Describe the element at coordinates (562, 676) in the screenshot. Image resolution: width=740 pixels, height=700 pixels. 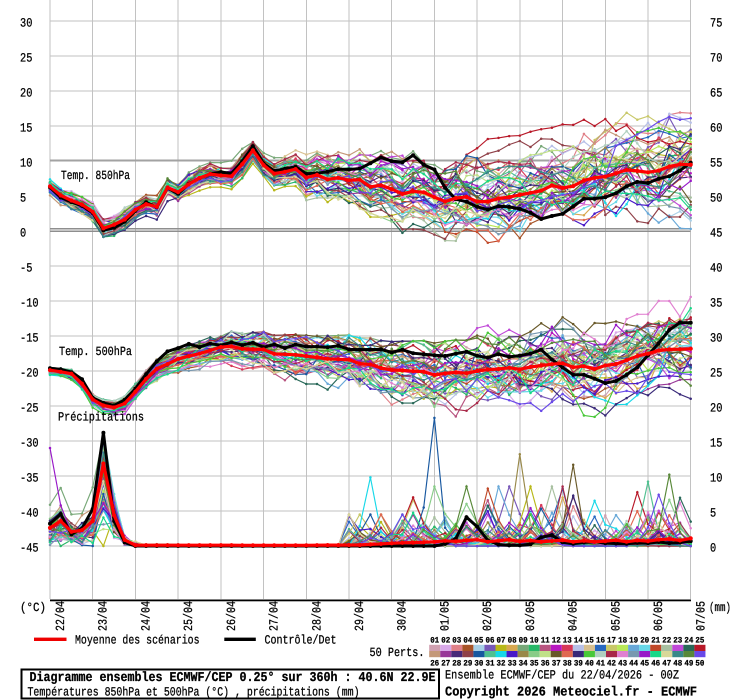
I see `svg-text:Ensemble ECMWF/CEP du 22/04/20: Ensemble ECMWF/CEP du 22/04/2026 - 00Z` at that location.